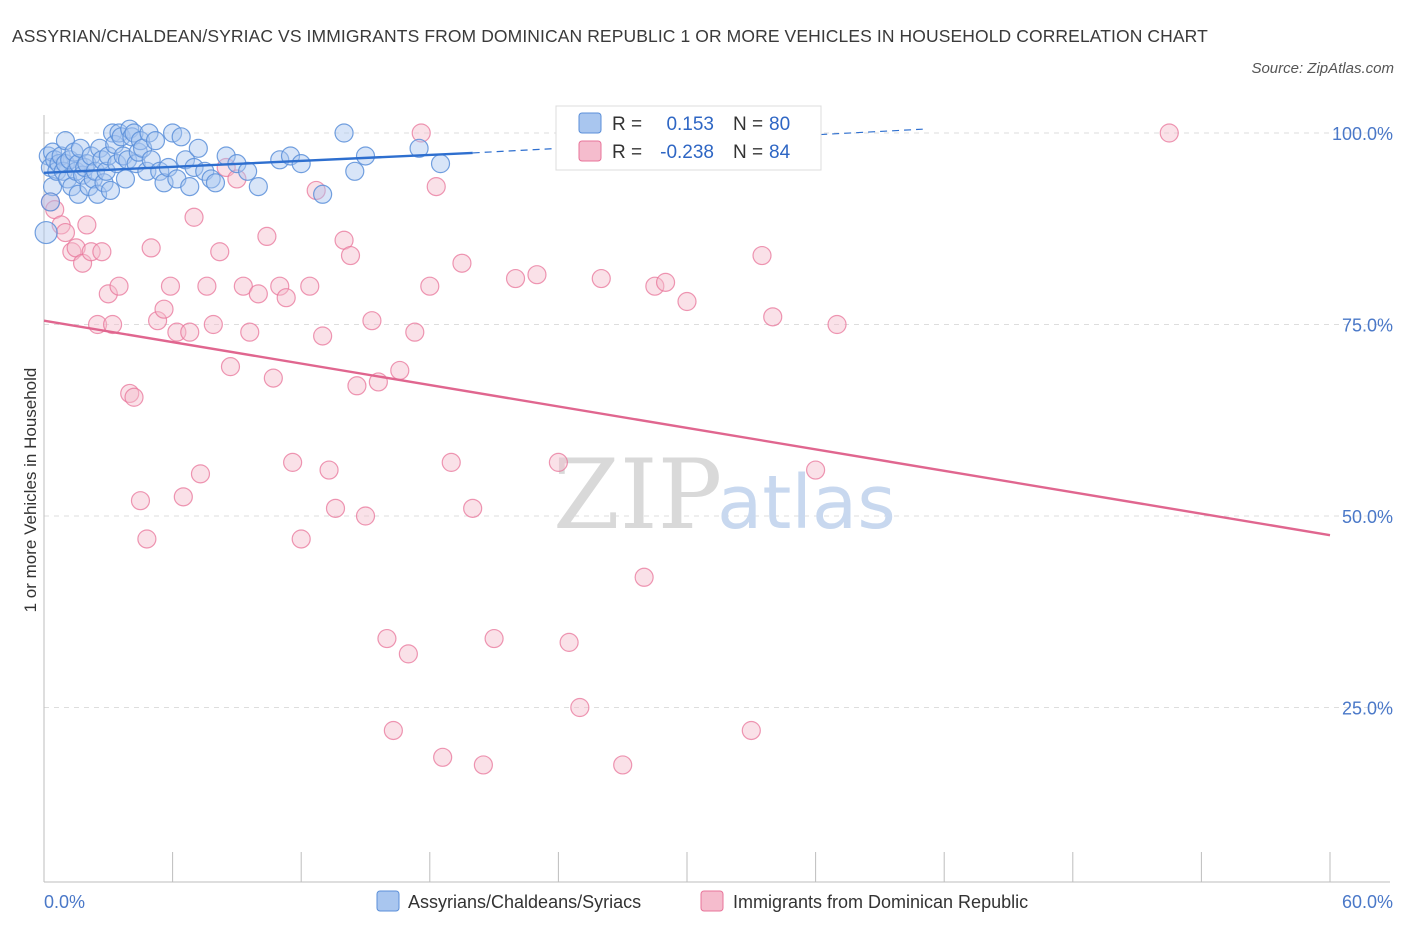 This screenshot has width=1406, height=930. What do you see at coordinates (1367, 517) in the screenshot?
I see `y-tick-label: 50.0%` at bounding box center [1367, 517].